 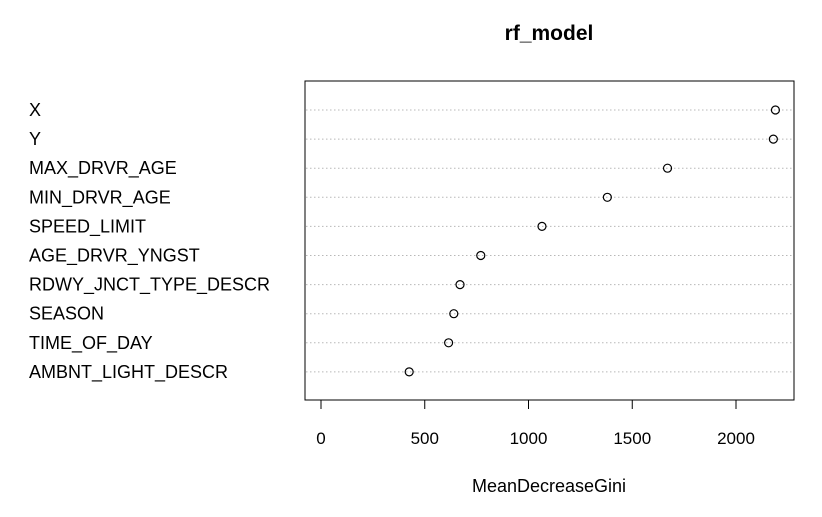 What do you see at coordinates (35, 110) in the screenshot?
I see `category-label: X` at bounding box center [35, 110].